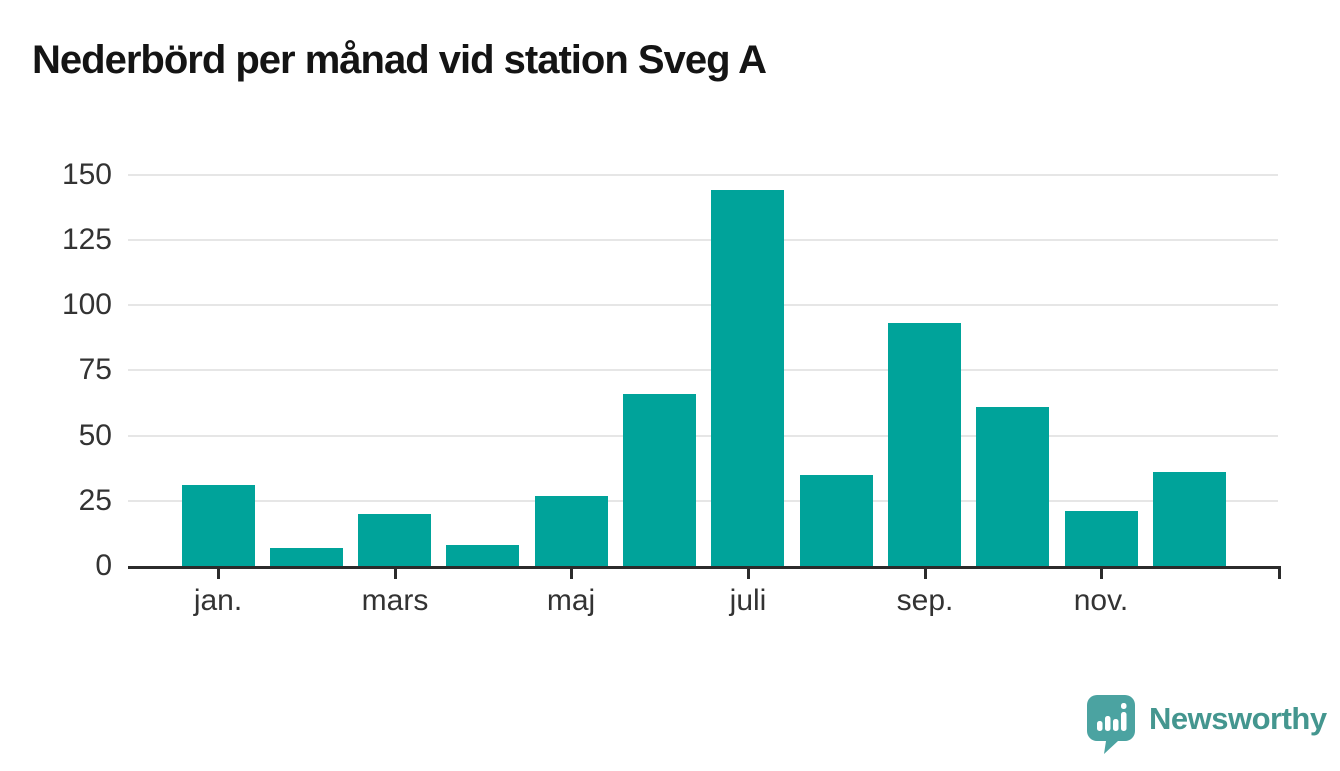 Image resolution: width=1340 pixels, height=771 pixels. What do you see at coordinates (1101, 600) in the screenshot?
I see `x-tick-label: nov.` at bounding box center [1101, 600].